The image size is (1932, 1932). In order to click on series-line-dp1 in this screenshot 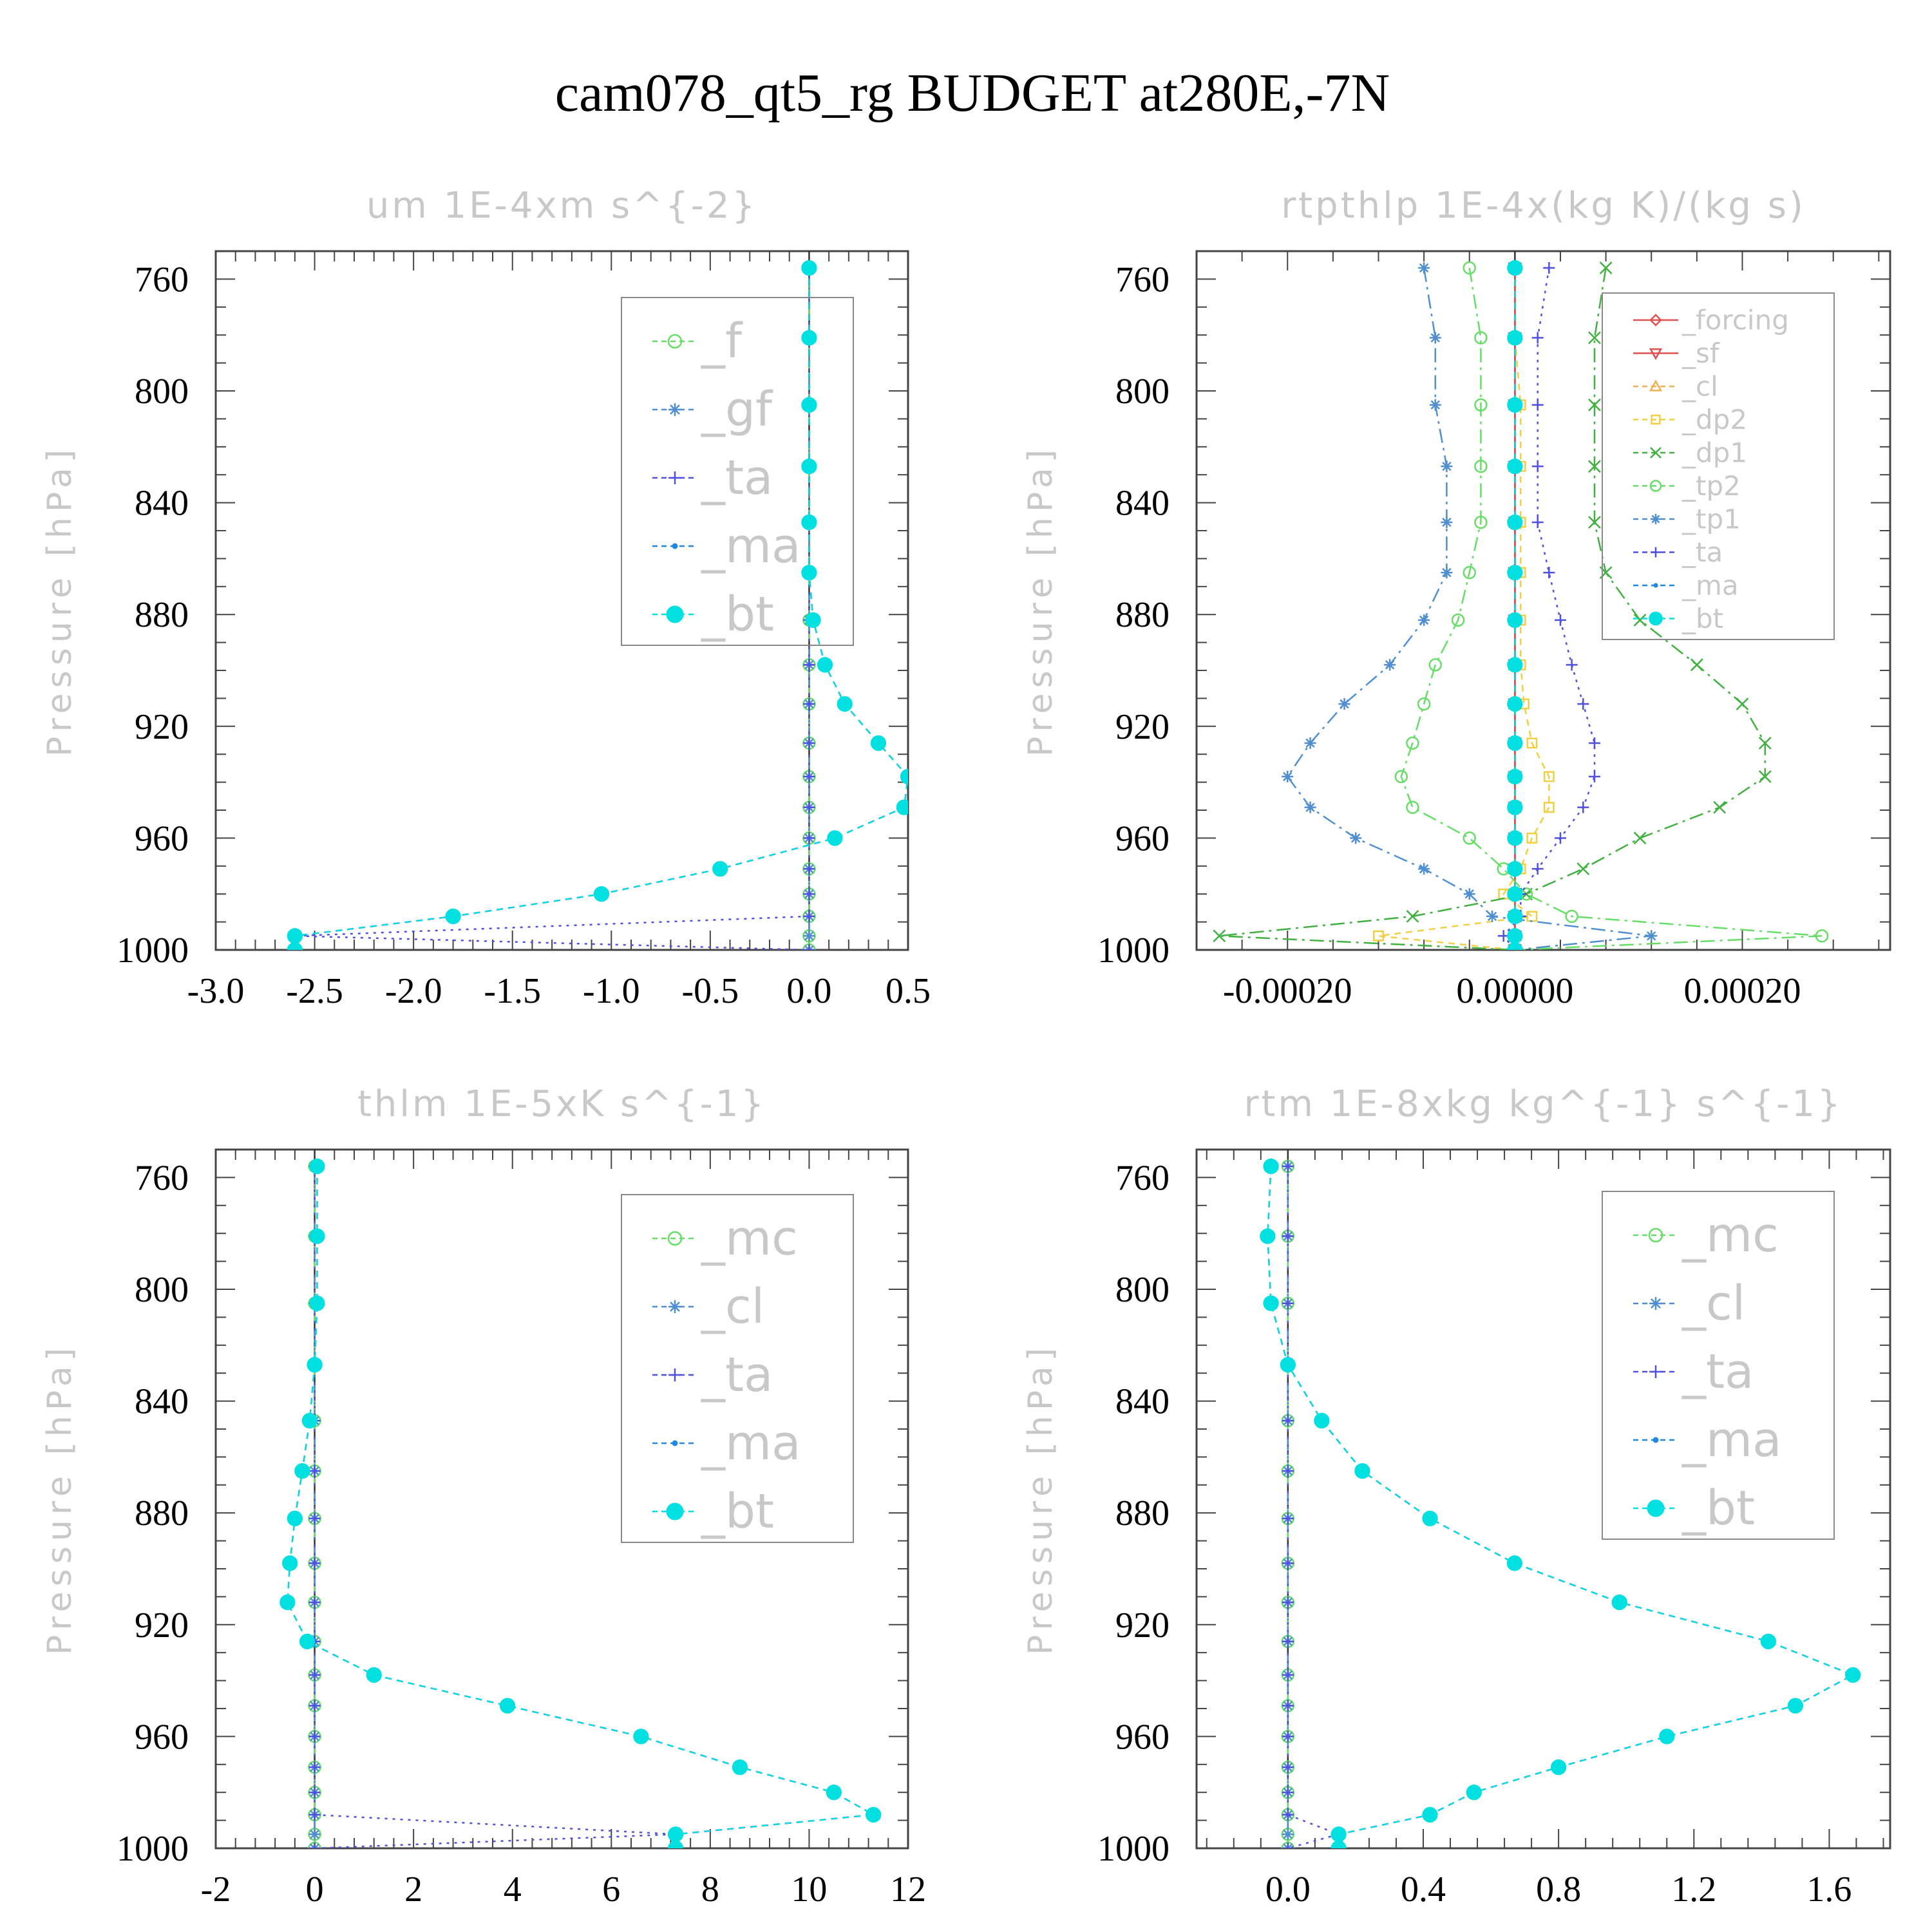, I will do `click(1492, 608)`.